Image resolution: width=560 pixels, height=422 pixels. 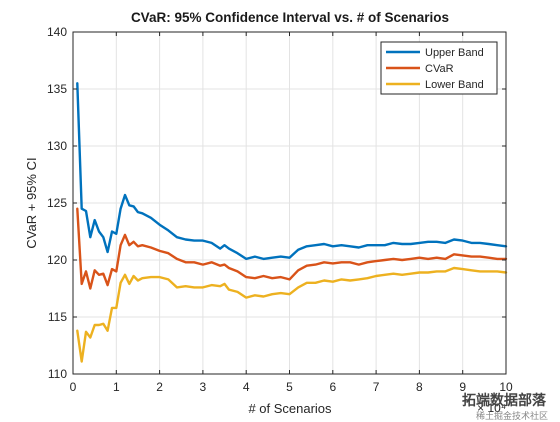 I want to click on y-axis-label: CVaR + 95% CI, so click(x=31, y=202).